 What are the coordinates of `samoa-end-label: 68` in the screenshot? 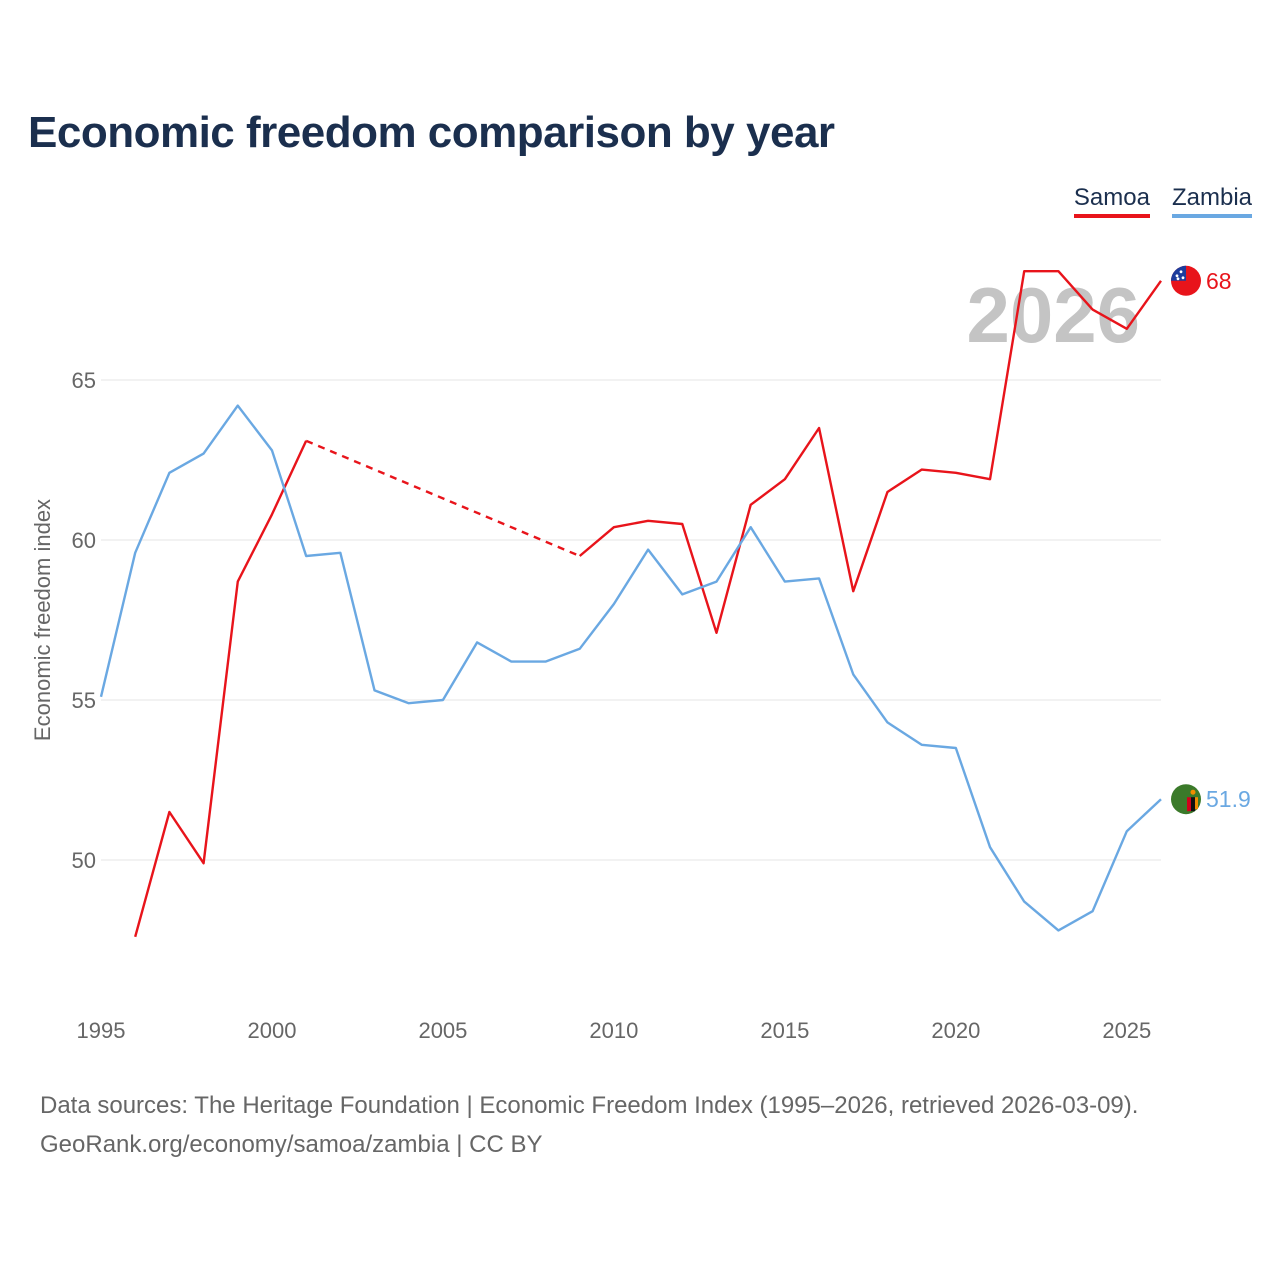 It's located at (1219, 281).